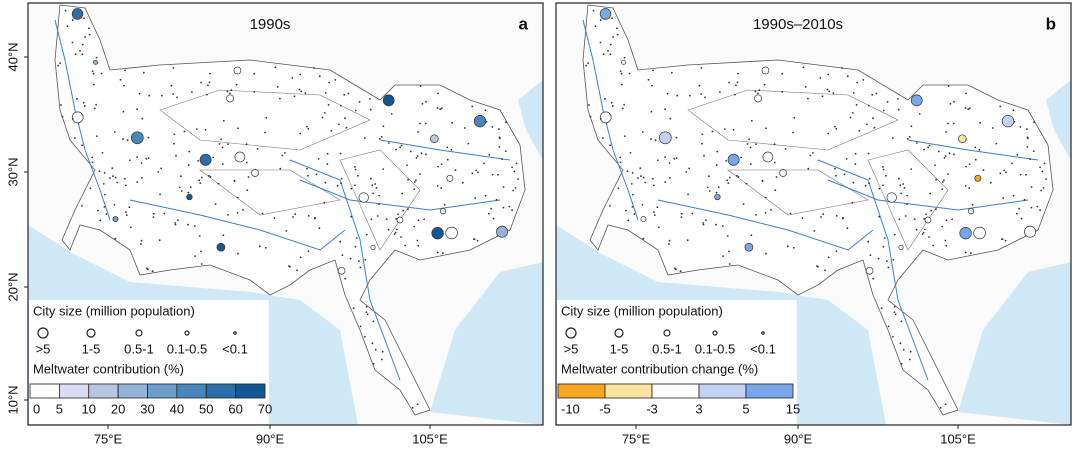  Describe the element at coordinates (270, 24) in the screenshot. I see `panel-title: 1990s` at that location.